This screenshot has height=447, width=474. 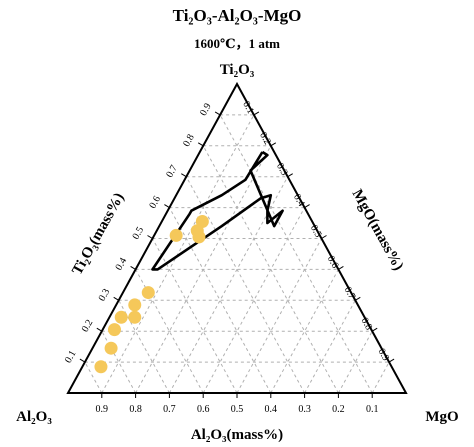 What do you see at coordinates (71, 357) in the screenshot?
I see `tick-label-left-0: 0.1` at bounding box center [71, 357].